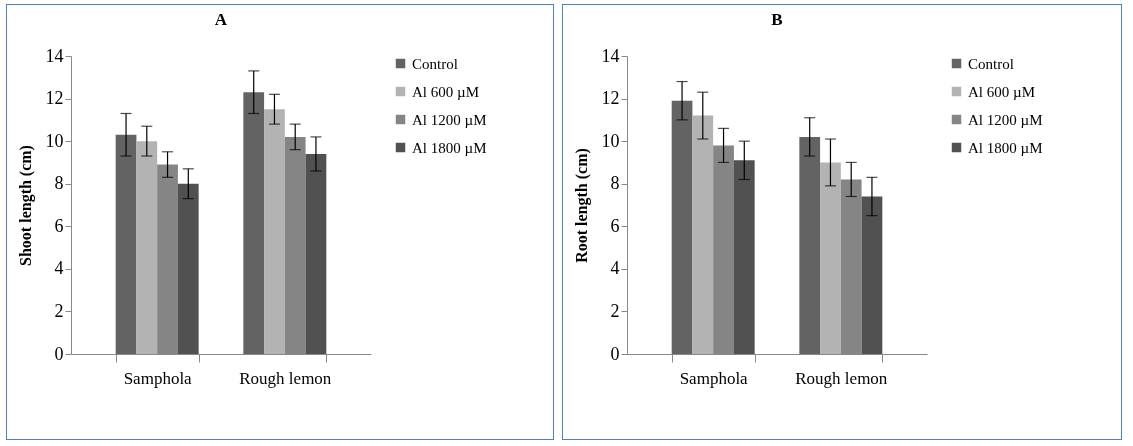 Image resolution: width=1133 pixels, height=446 pixels. Describe the element at coordinates (25, 205) in the screenshot. I see `y-axis-title: Shoot length (cm)` at that location.